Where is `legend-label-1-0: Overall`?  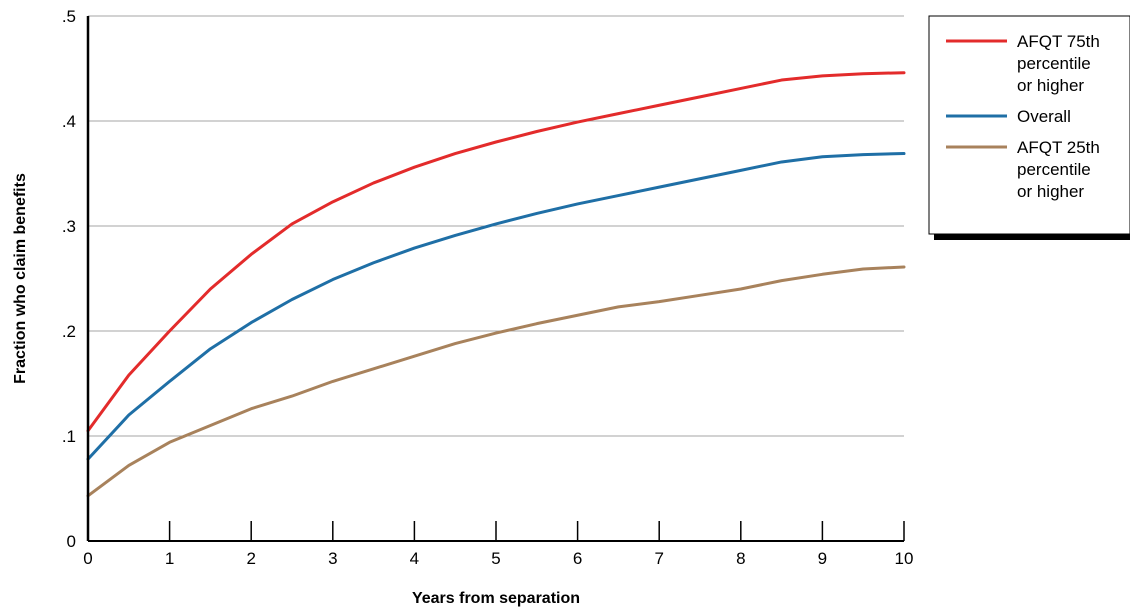 legend-label-1-0: Overall is located at coordinates (1044, 116).